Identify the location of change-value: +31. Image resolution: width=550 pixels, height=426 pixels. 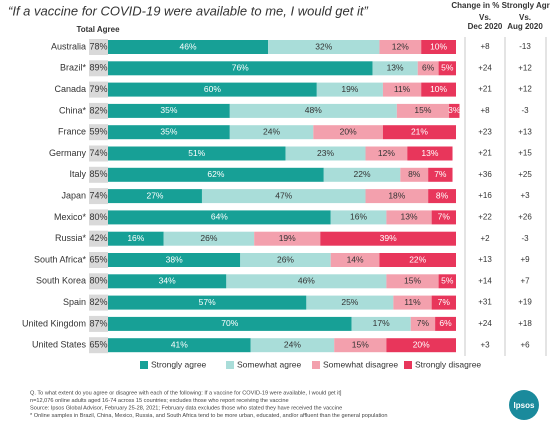
(485, 302).